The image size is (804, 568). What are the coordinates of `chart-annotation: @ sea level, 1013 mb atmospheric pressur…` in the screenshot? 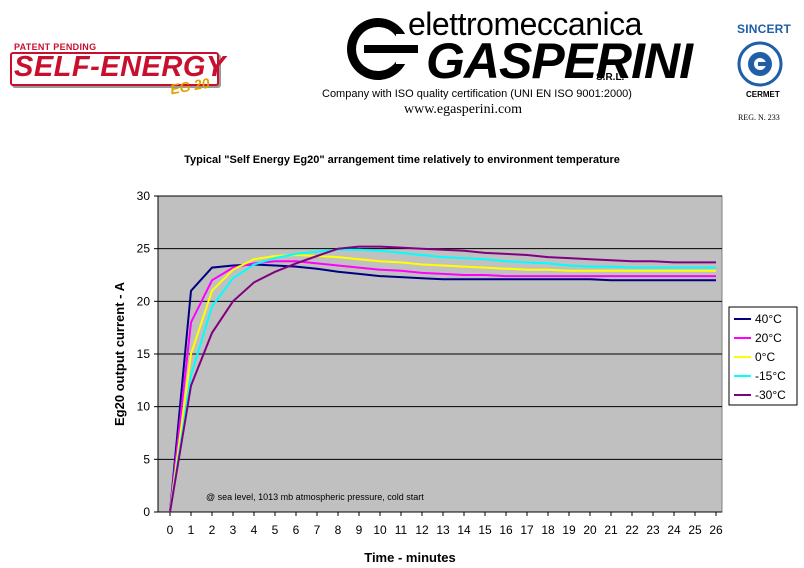 It's located at (315, 497).